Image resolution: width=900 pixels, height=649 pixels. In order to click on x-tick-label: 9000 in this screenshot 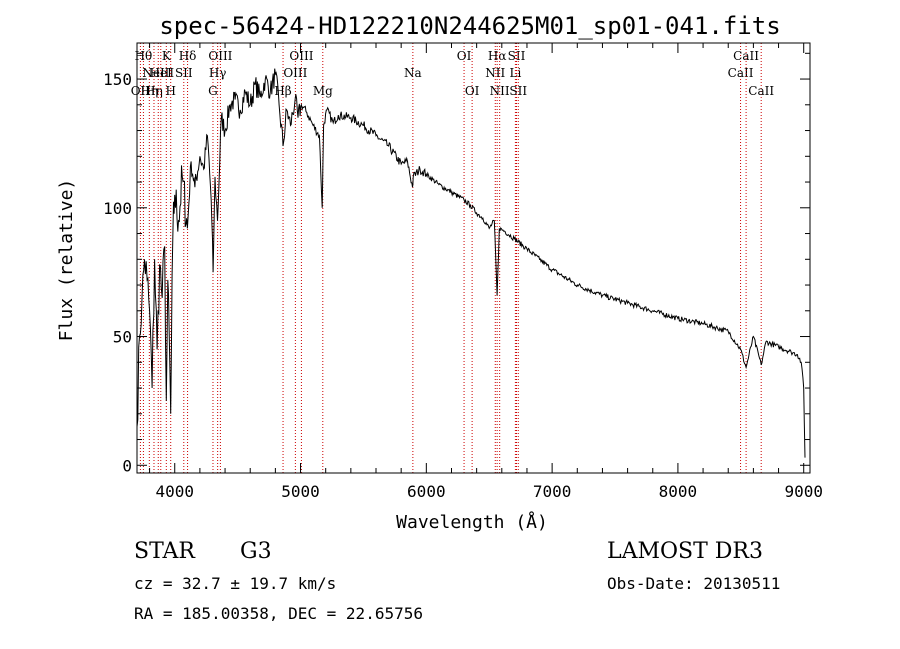, I will do `click(803, 491)`.